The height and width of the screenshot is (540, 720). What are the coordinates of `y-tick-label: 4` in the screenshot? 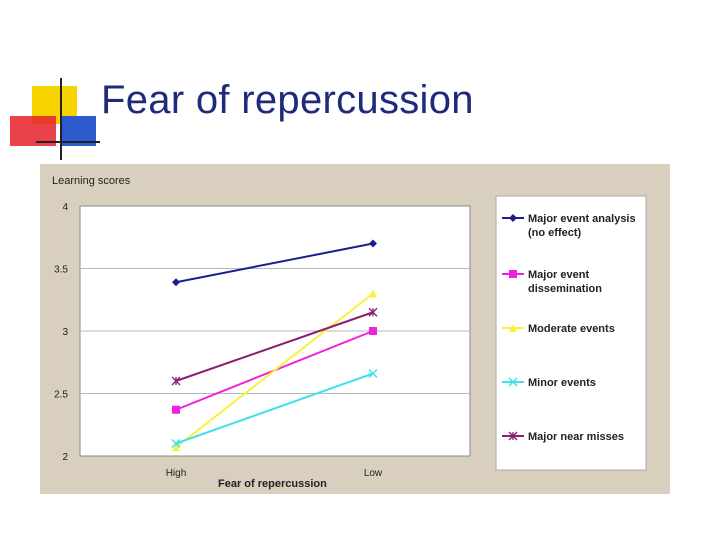 It's located at (65, 207).